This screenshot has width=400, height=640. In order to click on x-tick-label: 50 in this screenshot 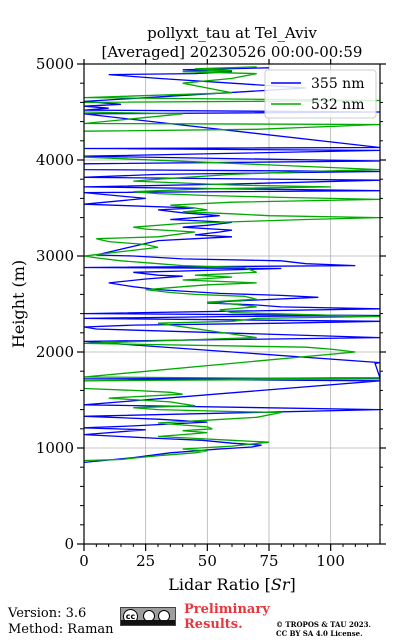, I will do `click(207, 561)`.